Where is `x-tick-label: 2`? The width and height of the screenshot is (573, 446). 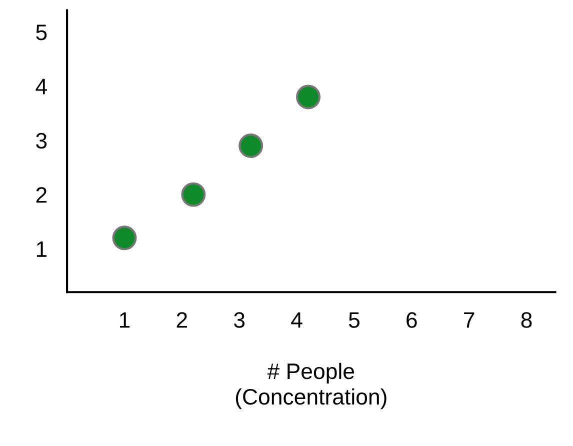
x-tick-label: 2 is located at coordinates (181, 320).